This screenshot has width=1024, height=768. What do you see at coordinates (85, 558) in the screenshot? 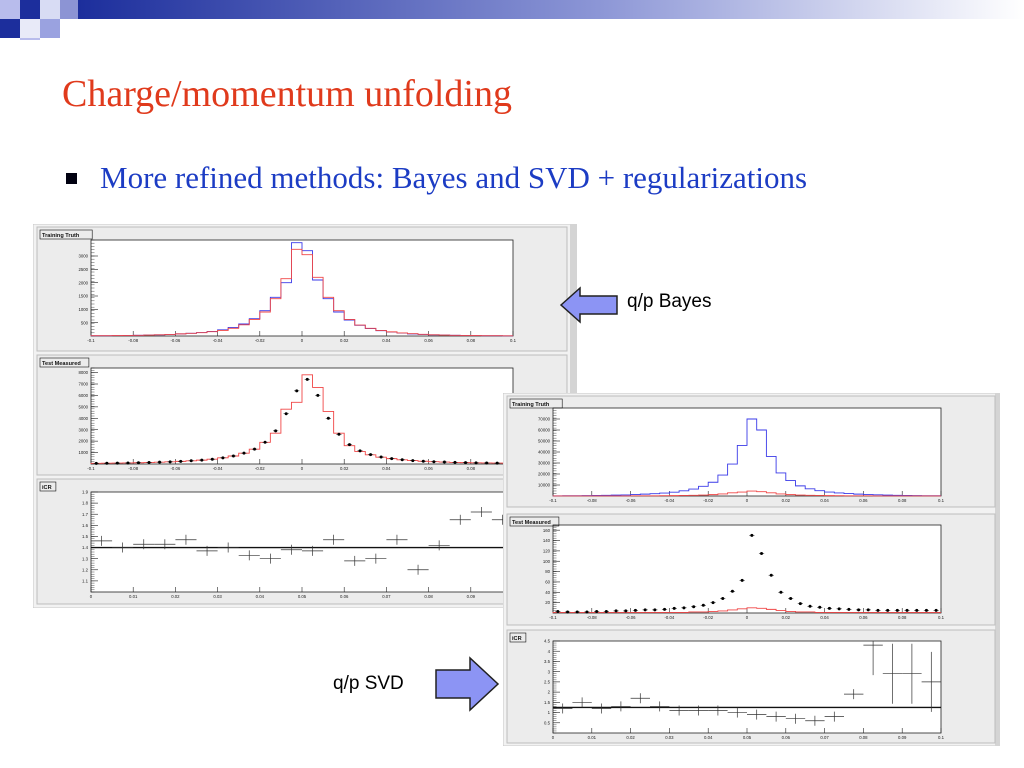
I see `y-tick-label: 1.3` at bounding box center [85, 558].